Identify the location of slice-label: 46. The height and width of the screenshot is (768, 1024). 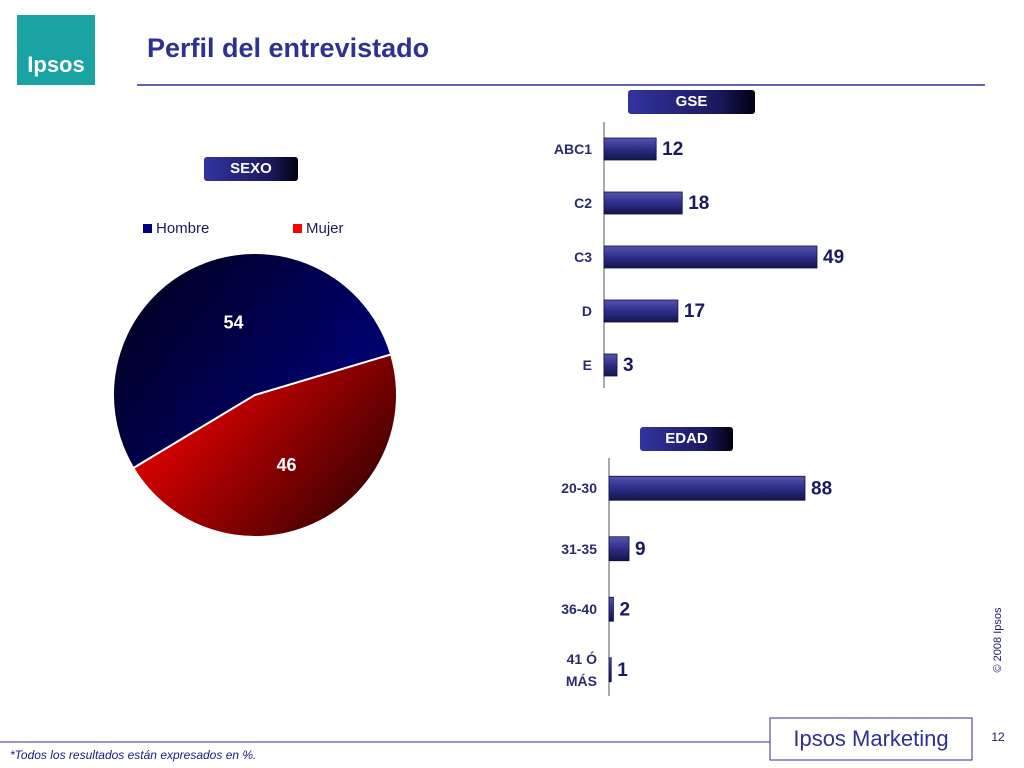
(287, 465).